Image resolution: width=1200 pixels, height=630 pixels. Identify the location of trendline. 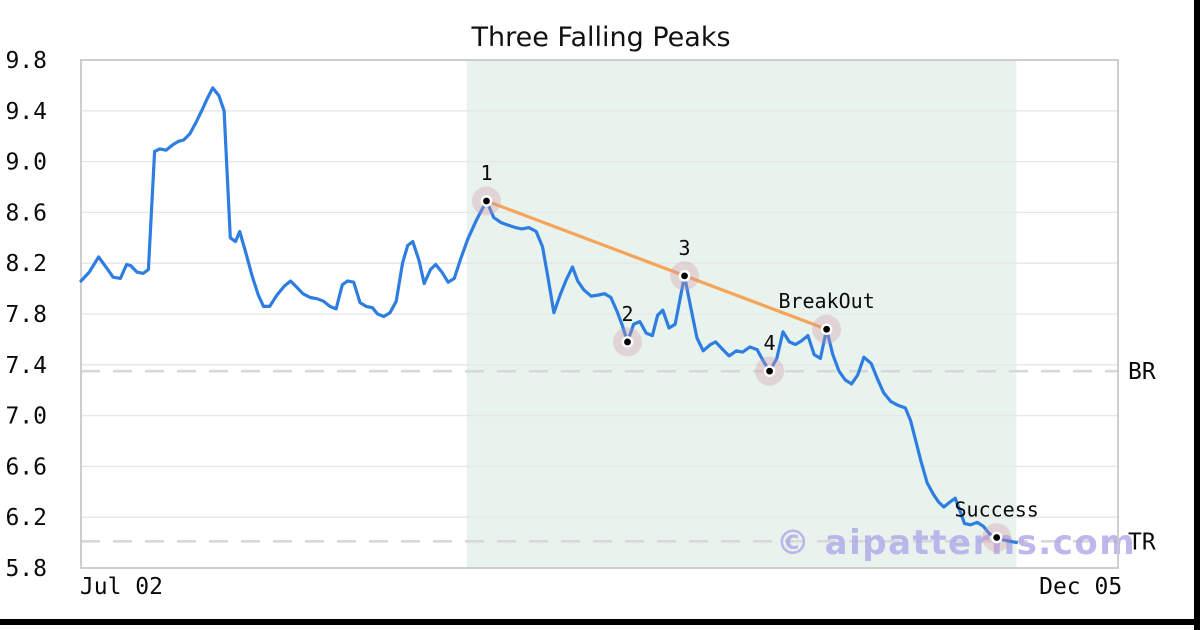
(656, 265).